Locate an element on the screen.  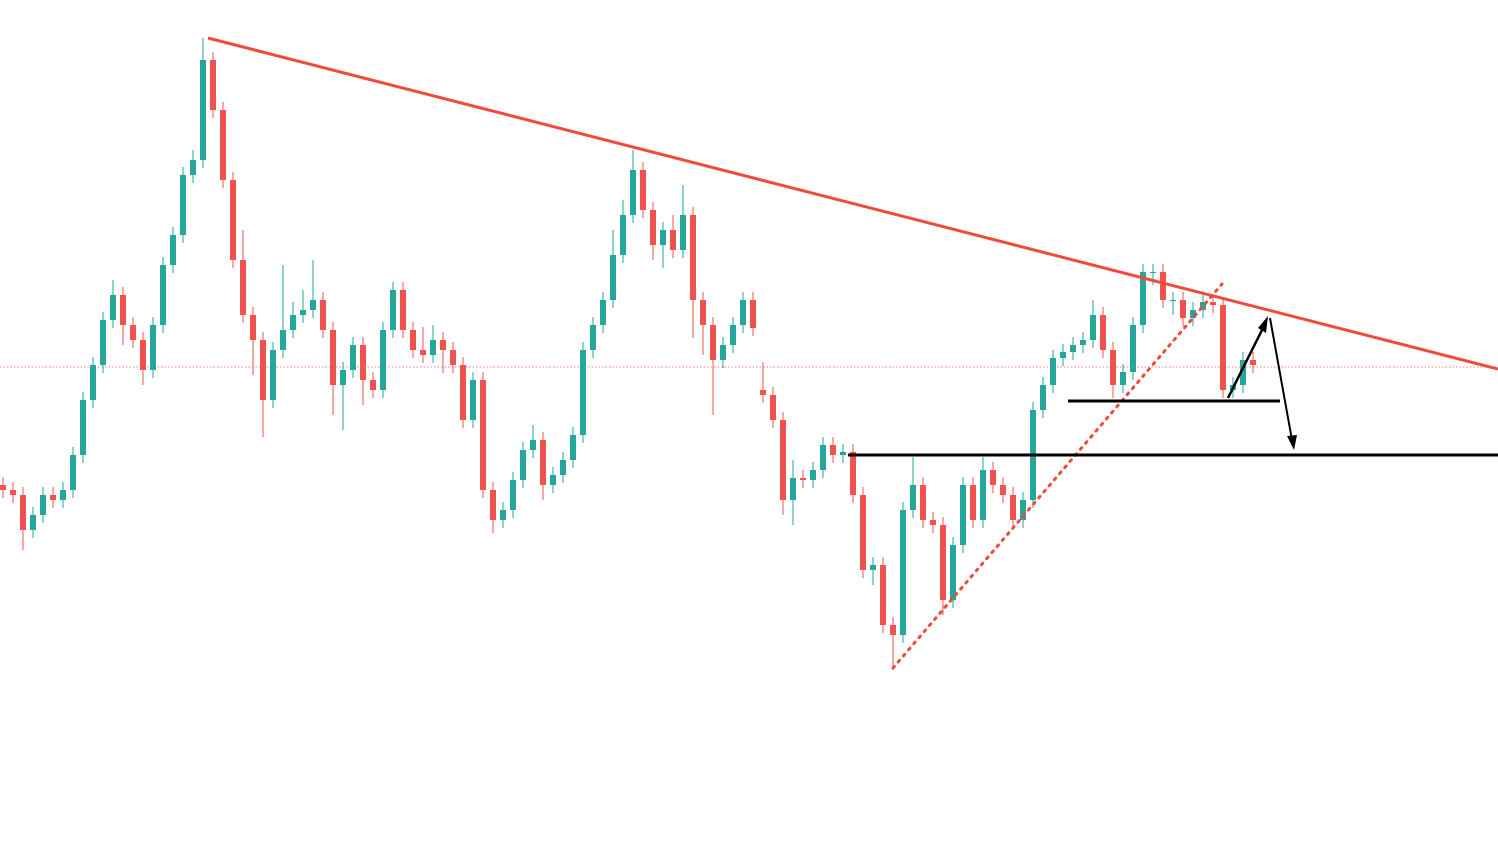
support-trend-line is located at coordinates (1057, 476).